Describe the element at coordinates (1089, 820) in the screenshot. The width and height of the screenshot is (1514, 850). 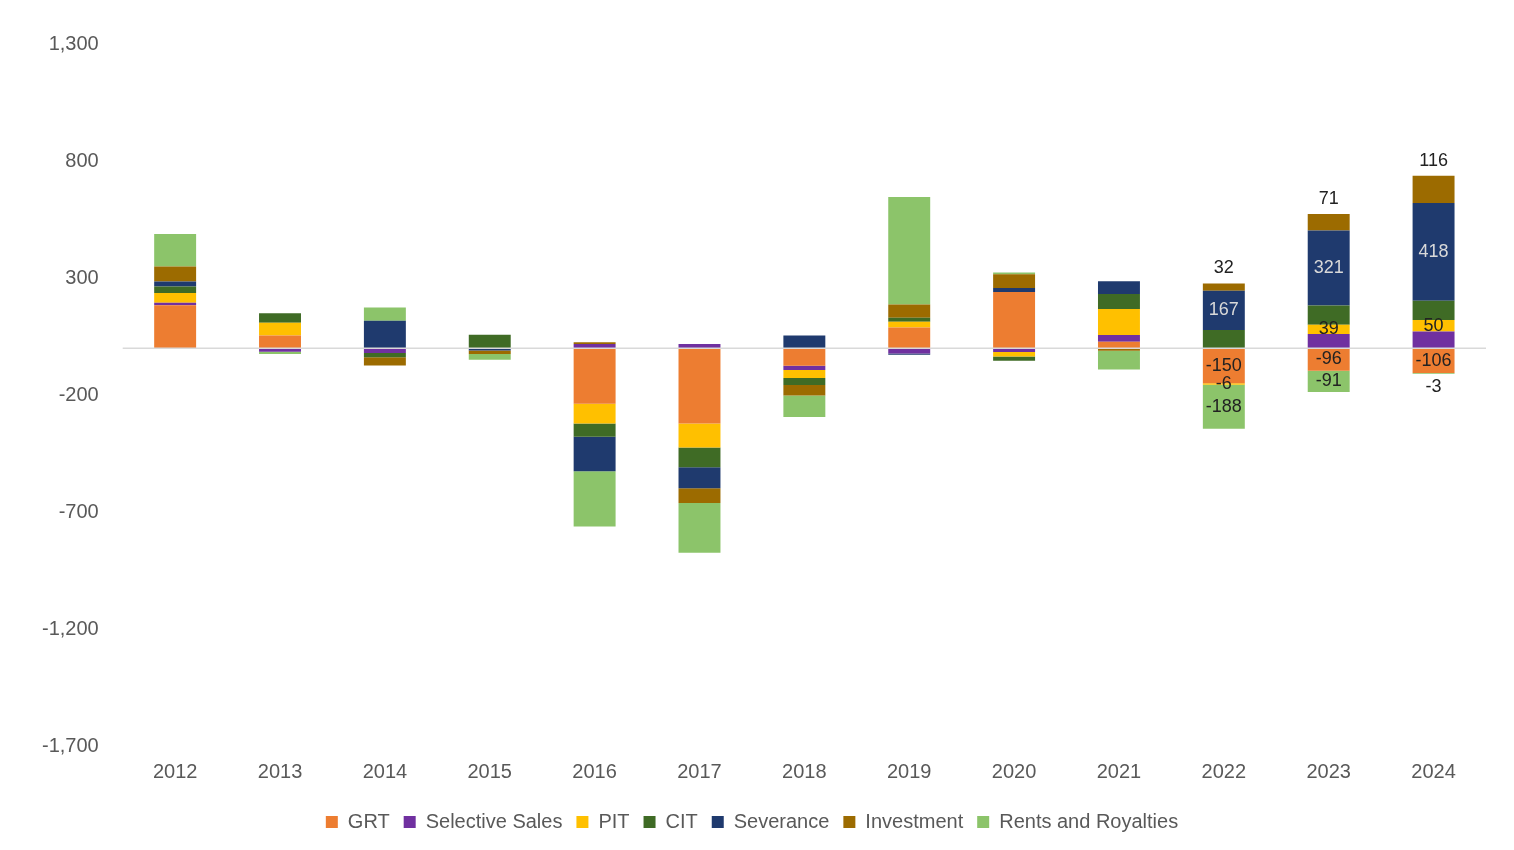
I see `legend-label: Rents and Royalties` at that location.